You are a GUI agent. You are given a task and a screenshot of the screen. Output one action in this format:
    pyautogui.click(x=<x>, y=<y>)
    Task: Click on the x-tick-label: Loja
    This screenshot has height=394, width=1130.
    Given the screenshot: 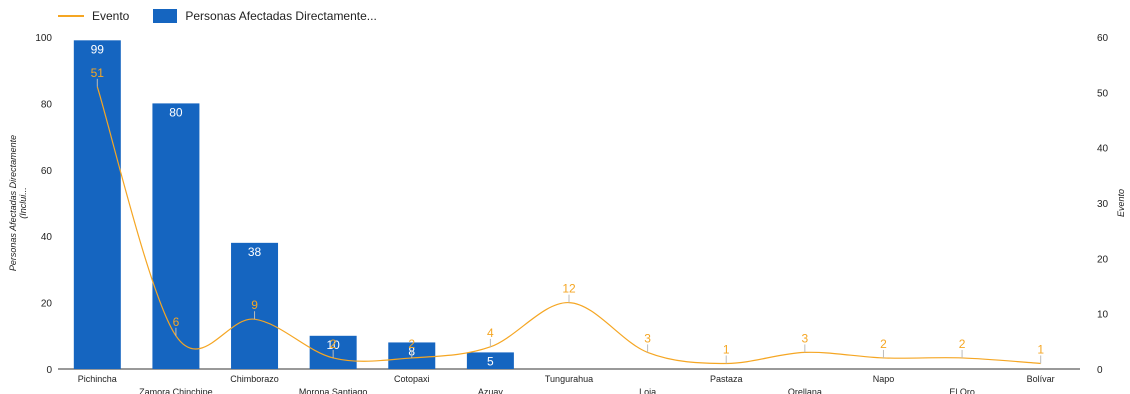 What is the action you would take?
    pyautogui.click(x=647, y=390)
    